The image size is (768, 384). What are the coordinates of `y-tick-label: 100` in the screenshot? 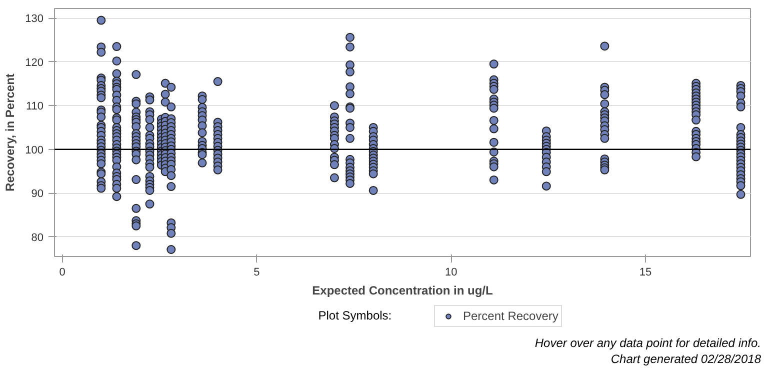 It's located at (34, 150).